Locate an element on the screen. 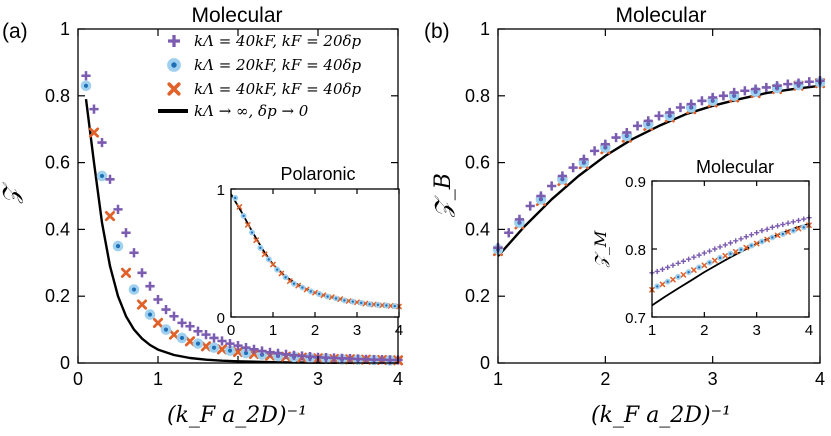 The width and height of the screenshot is (831, 436). inset-b-title: Molecular is located at coordinates (735, 167).